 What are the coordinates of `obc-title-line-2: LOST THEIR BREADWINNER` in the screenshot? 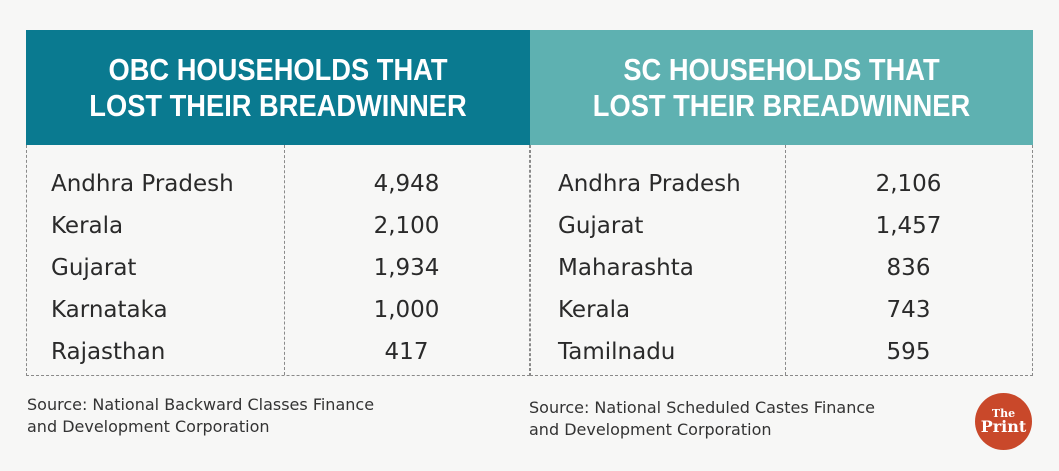 It's located at (278, 105).